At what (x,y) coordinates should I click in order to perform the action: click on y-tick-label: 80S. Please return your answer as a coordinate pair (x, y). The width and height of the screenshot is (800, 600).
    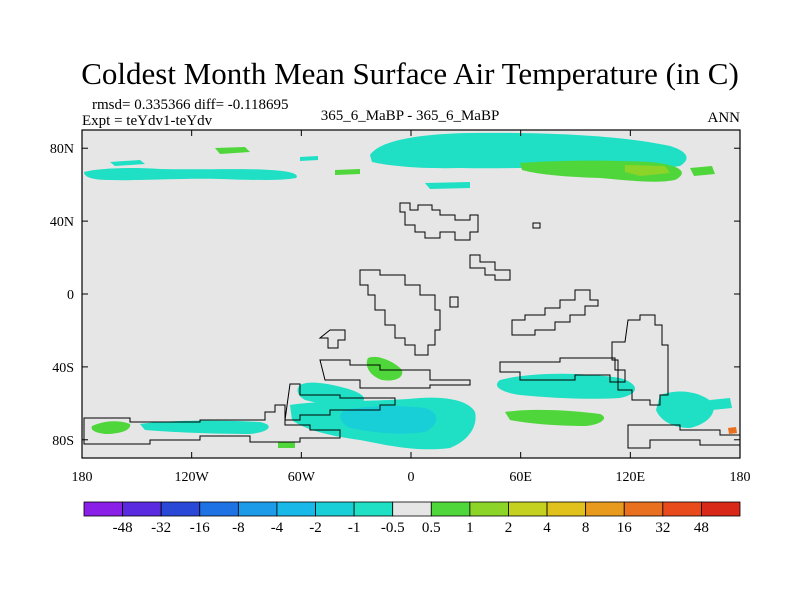
    Looking at the image, I should click on (63, 441).